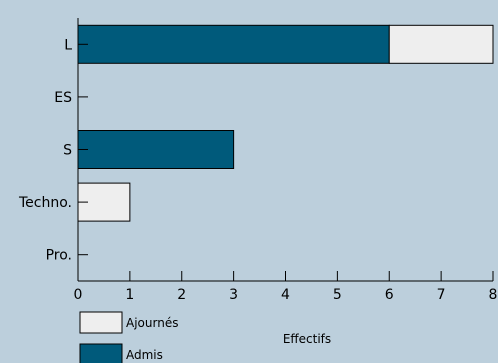  What do you see at coordinates (128, 337) in the screenshot?
I see `legend: Ajournés Admis` at bounding box center [128, 337].